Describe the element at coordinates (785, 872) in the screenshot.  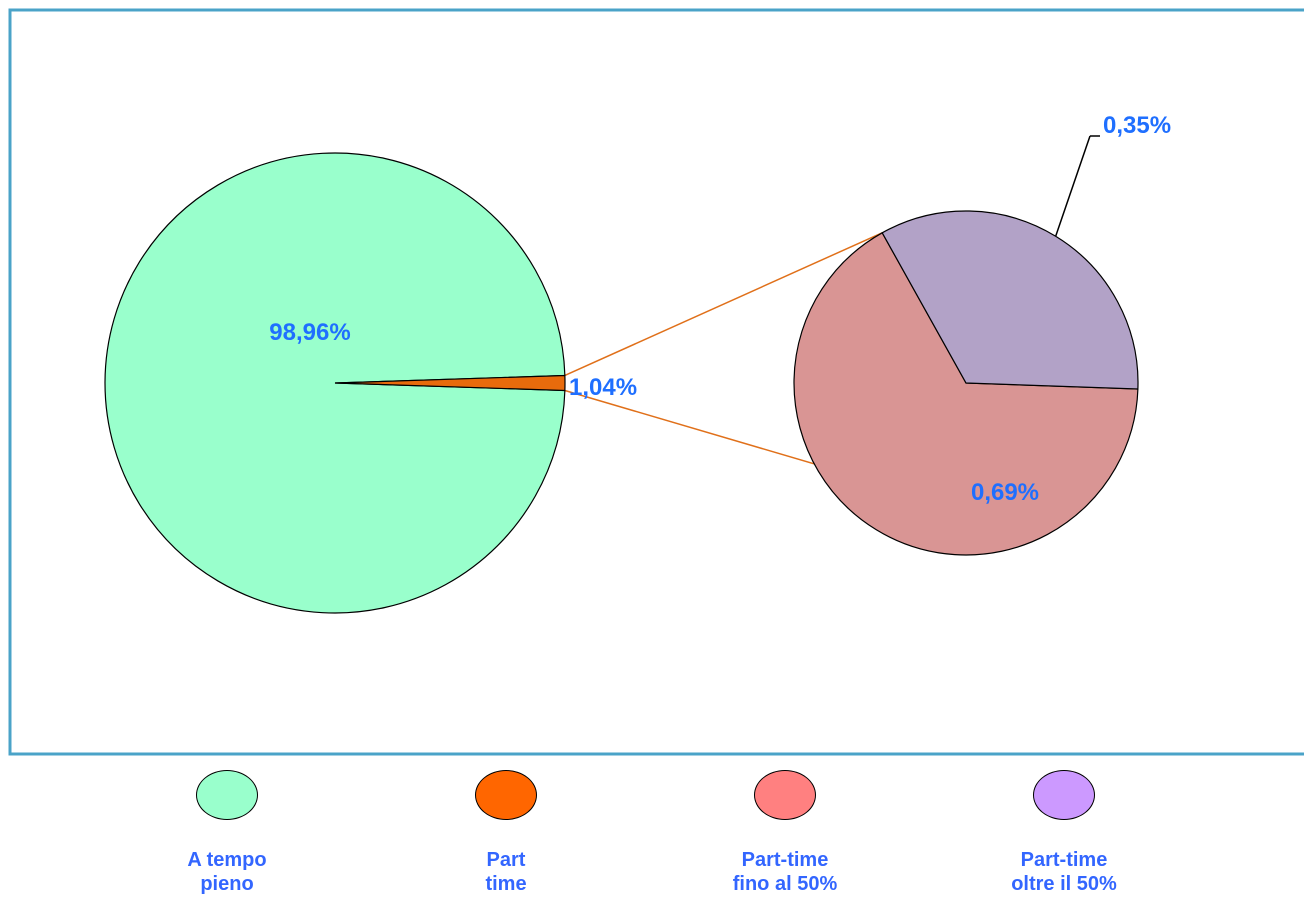
I see `legend-label: Part-time fino al 50%` at that location.